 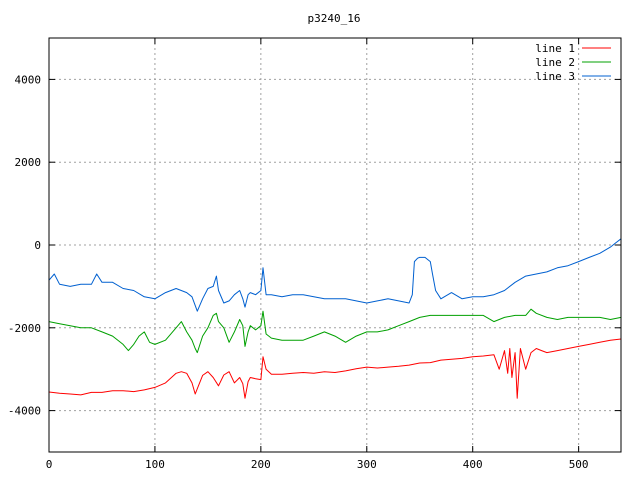 I want to click on y-tick-label: -4000, so click(x=24, y=411).